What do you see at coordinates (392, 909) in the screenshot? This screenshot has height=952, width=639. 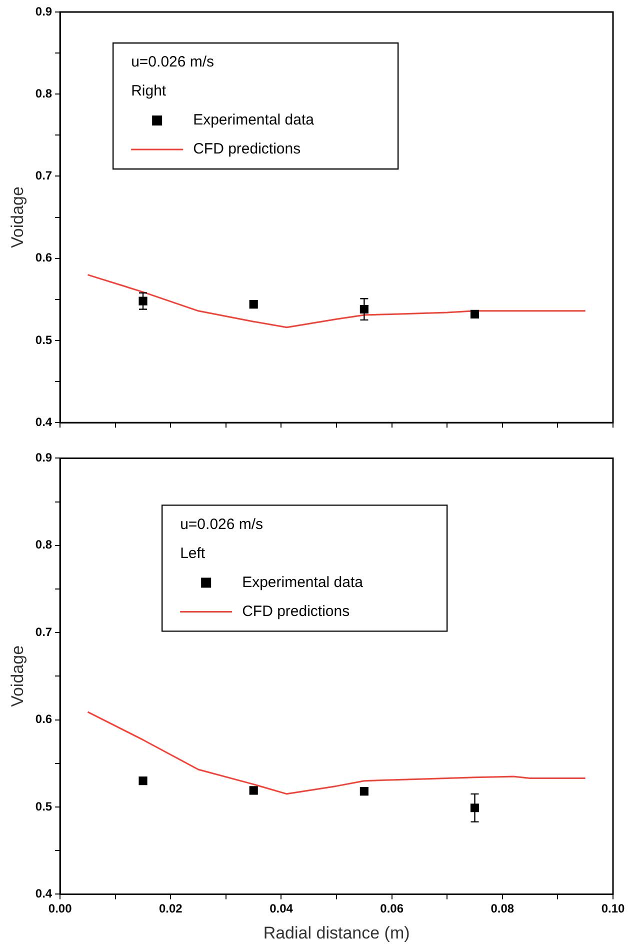 I see `x-tick-label: 0.06` at bounding box center [392, 909].